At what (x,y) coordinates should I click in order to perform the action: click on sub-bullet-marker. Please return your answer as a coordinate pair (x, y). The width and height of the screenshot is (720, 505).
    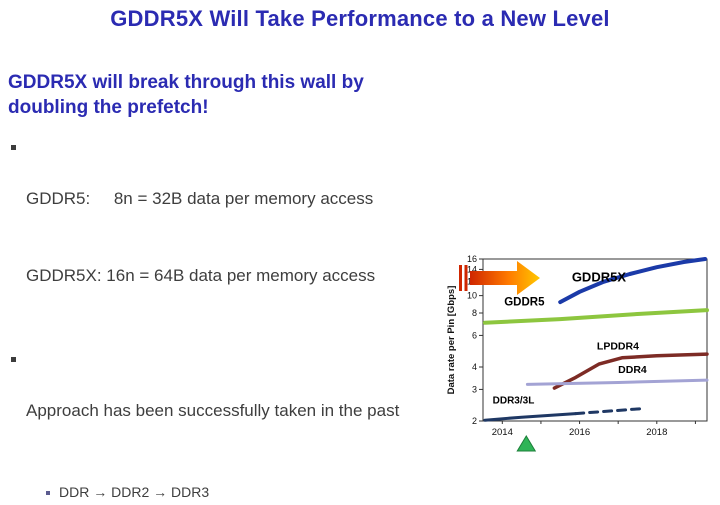
    Looking at the image, I should click on (48, 492).